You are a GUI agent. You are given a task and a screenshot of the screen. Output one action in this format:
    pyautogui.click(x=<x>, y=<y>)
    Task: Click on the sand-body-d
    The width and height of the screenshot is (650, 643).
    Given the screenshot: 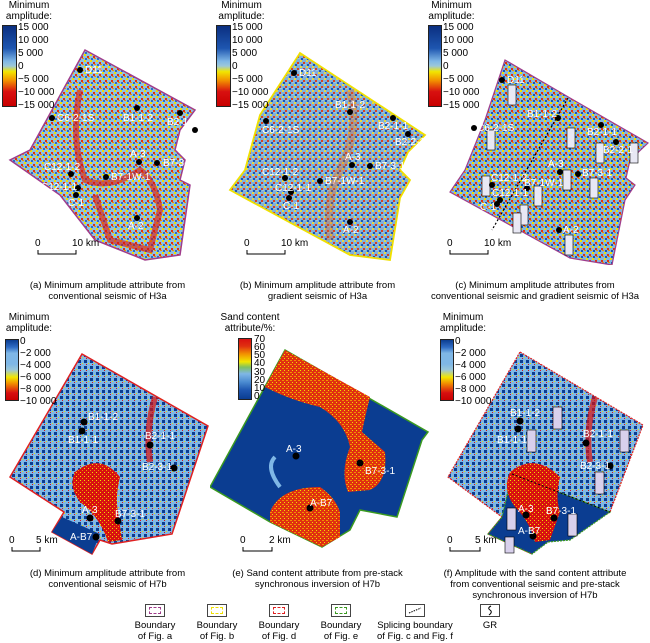 What is the action you would take?
    pyautogui.click(x=97, y=502)
    